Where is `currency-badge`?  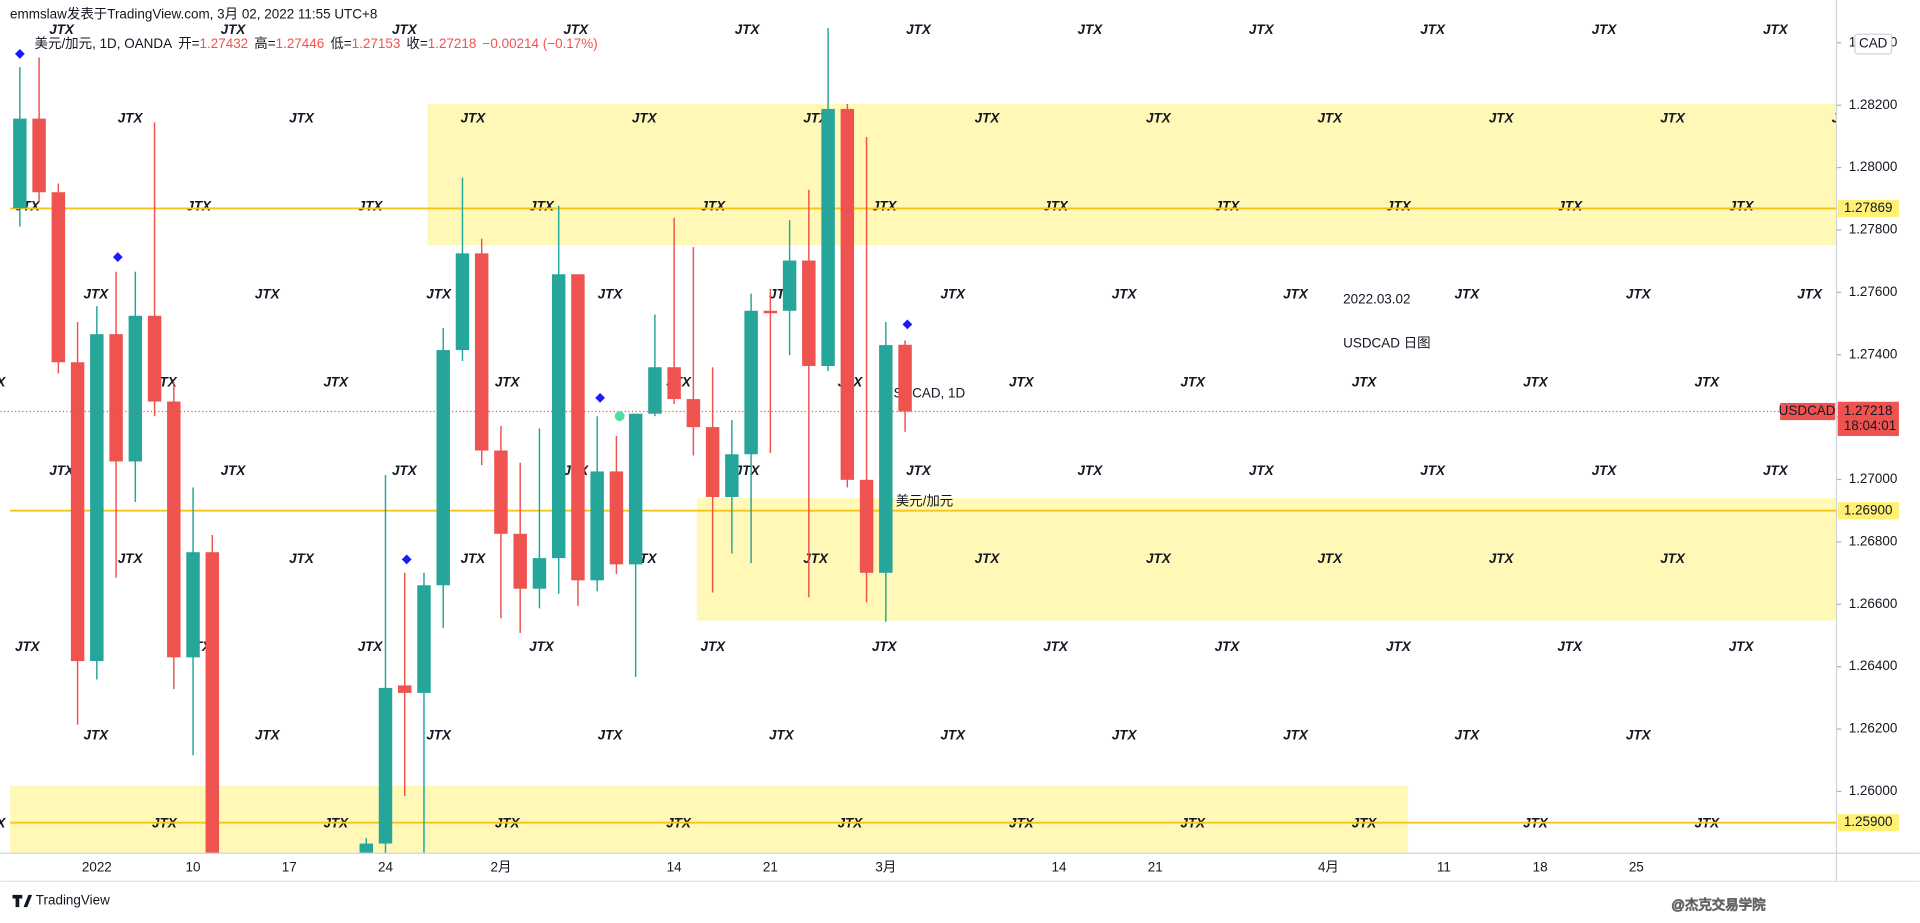
currency-badge is located at coordinates (1873, 44).